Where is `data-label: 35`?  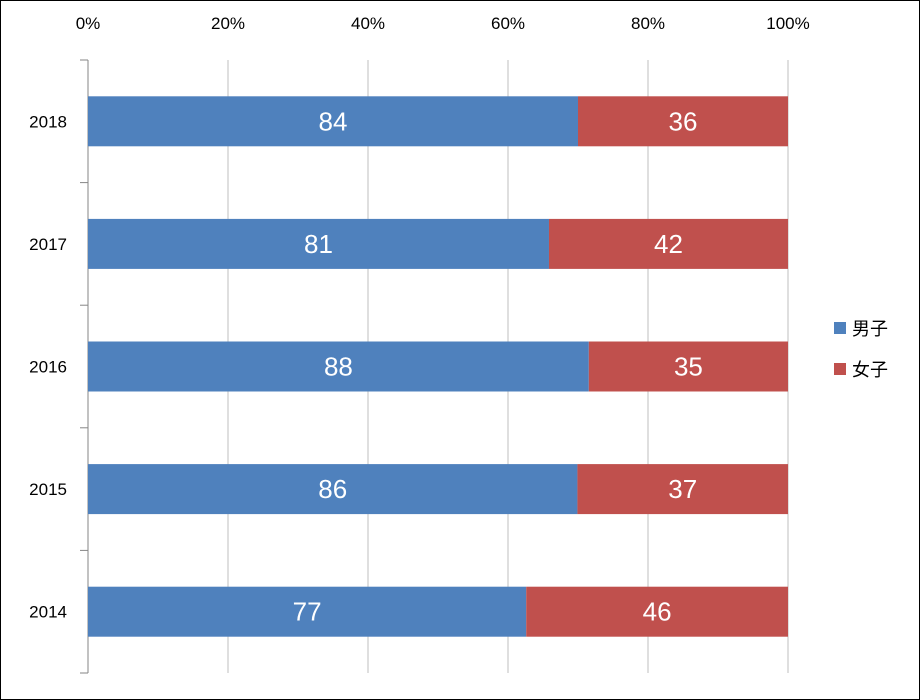 data-label: 35 is located at coordinates (688, 367).